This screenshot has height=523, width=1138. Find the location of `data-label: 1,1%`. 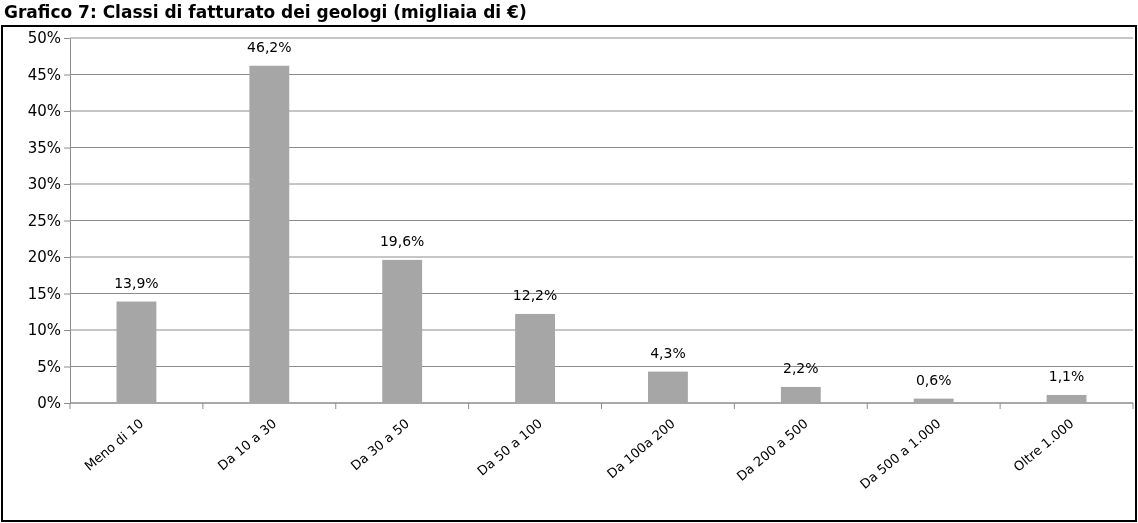

data-label: 1,1% is located at coordinates (1066, 375).